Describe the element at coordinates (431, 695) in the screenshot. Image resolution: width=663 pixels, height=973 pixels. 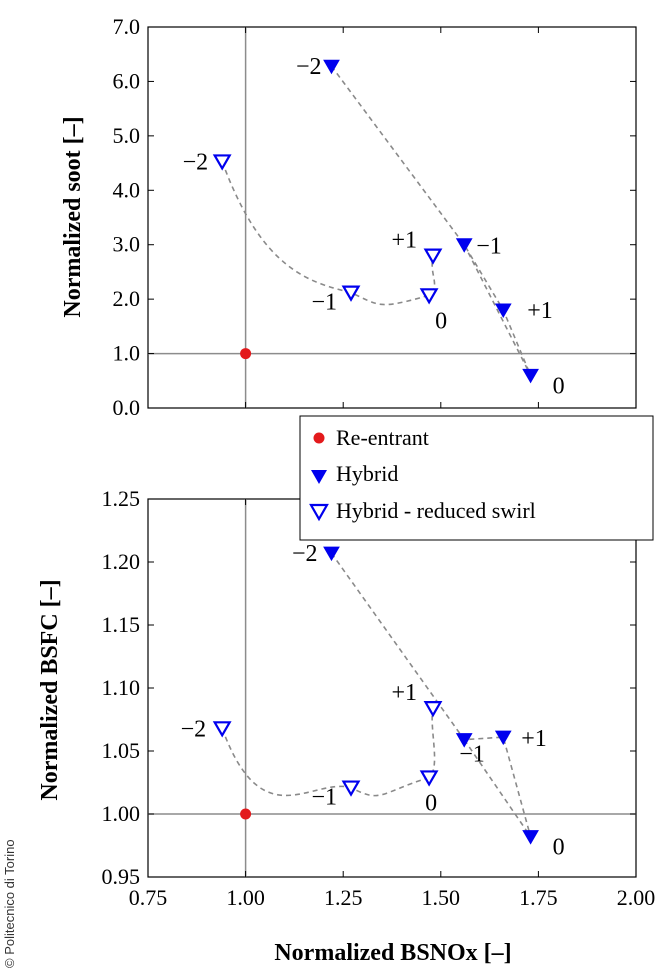
I see `bsfc-hybrid-connector` at that location.